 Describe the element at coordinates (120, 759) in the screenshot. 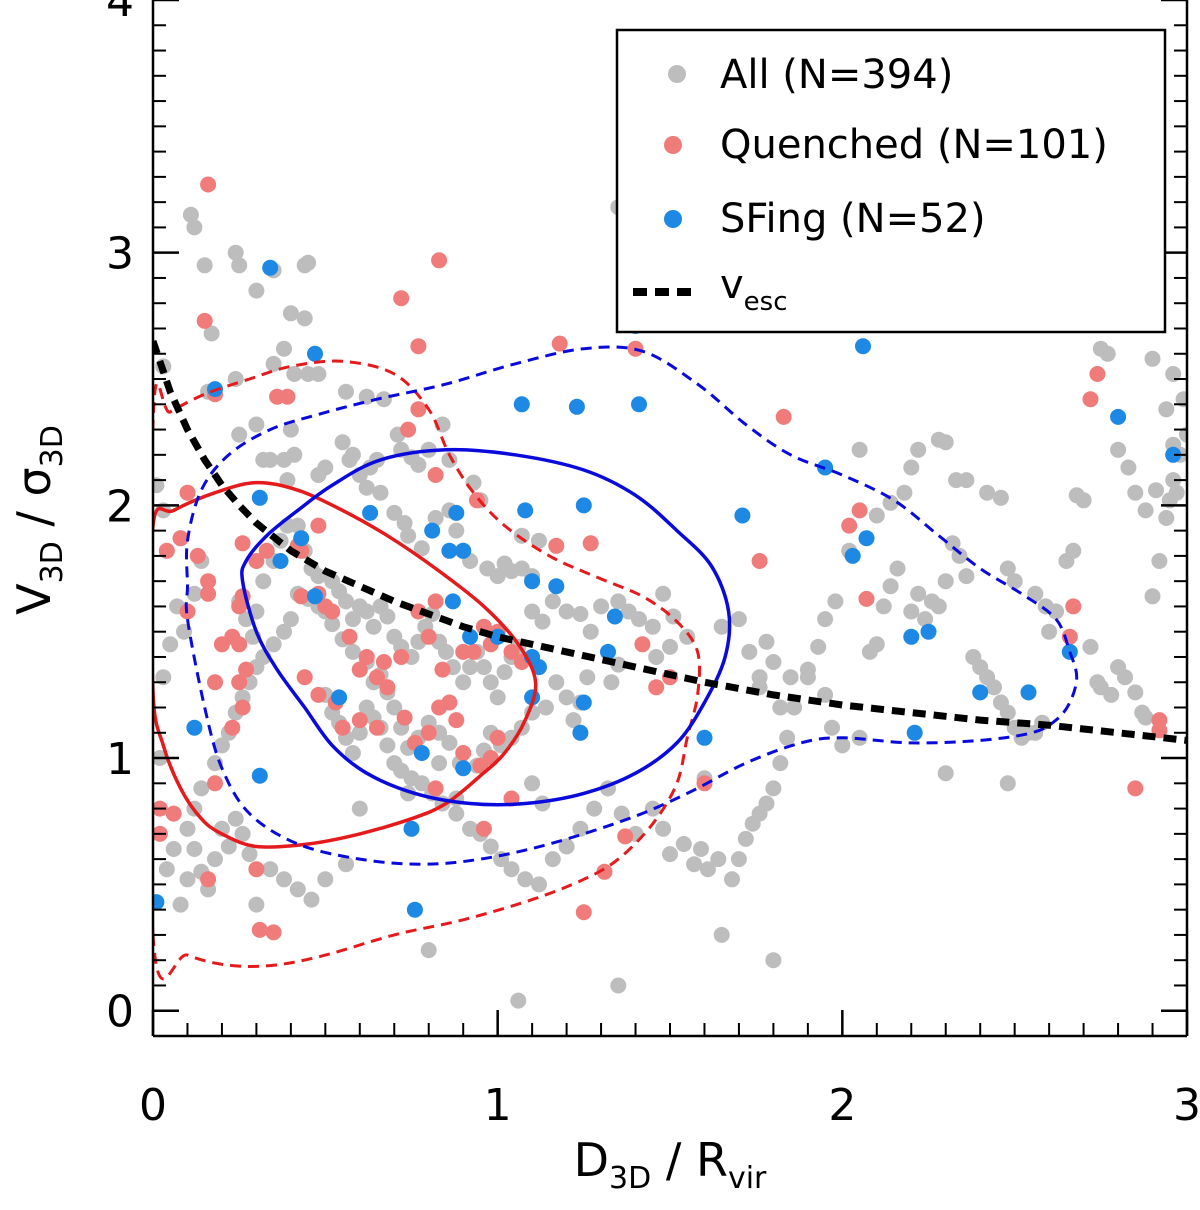

I see `y-tick-label: 1` at that location.